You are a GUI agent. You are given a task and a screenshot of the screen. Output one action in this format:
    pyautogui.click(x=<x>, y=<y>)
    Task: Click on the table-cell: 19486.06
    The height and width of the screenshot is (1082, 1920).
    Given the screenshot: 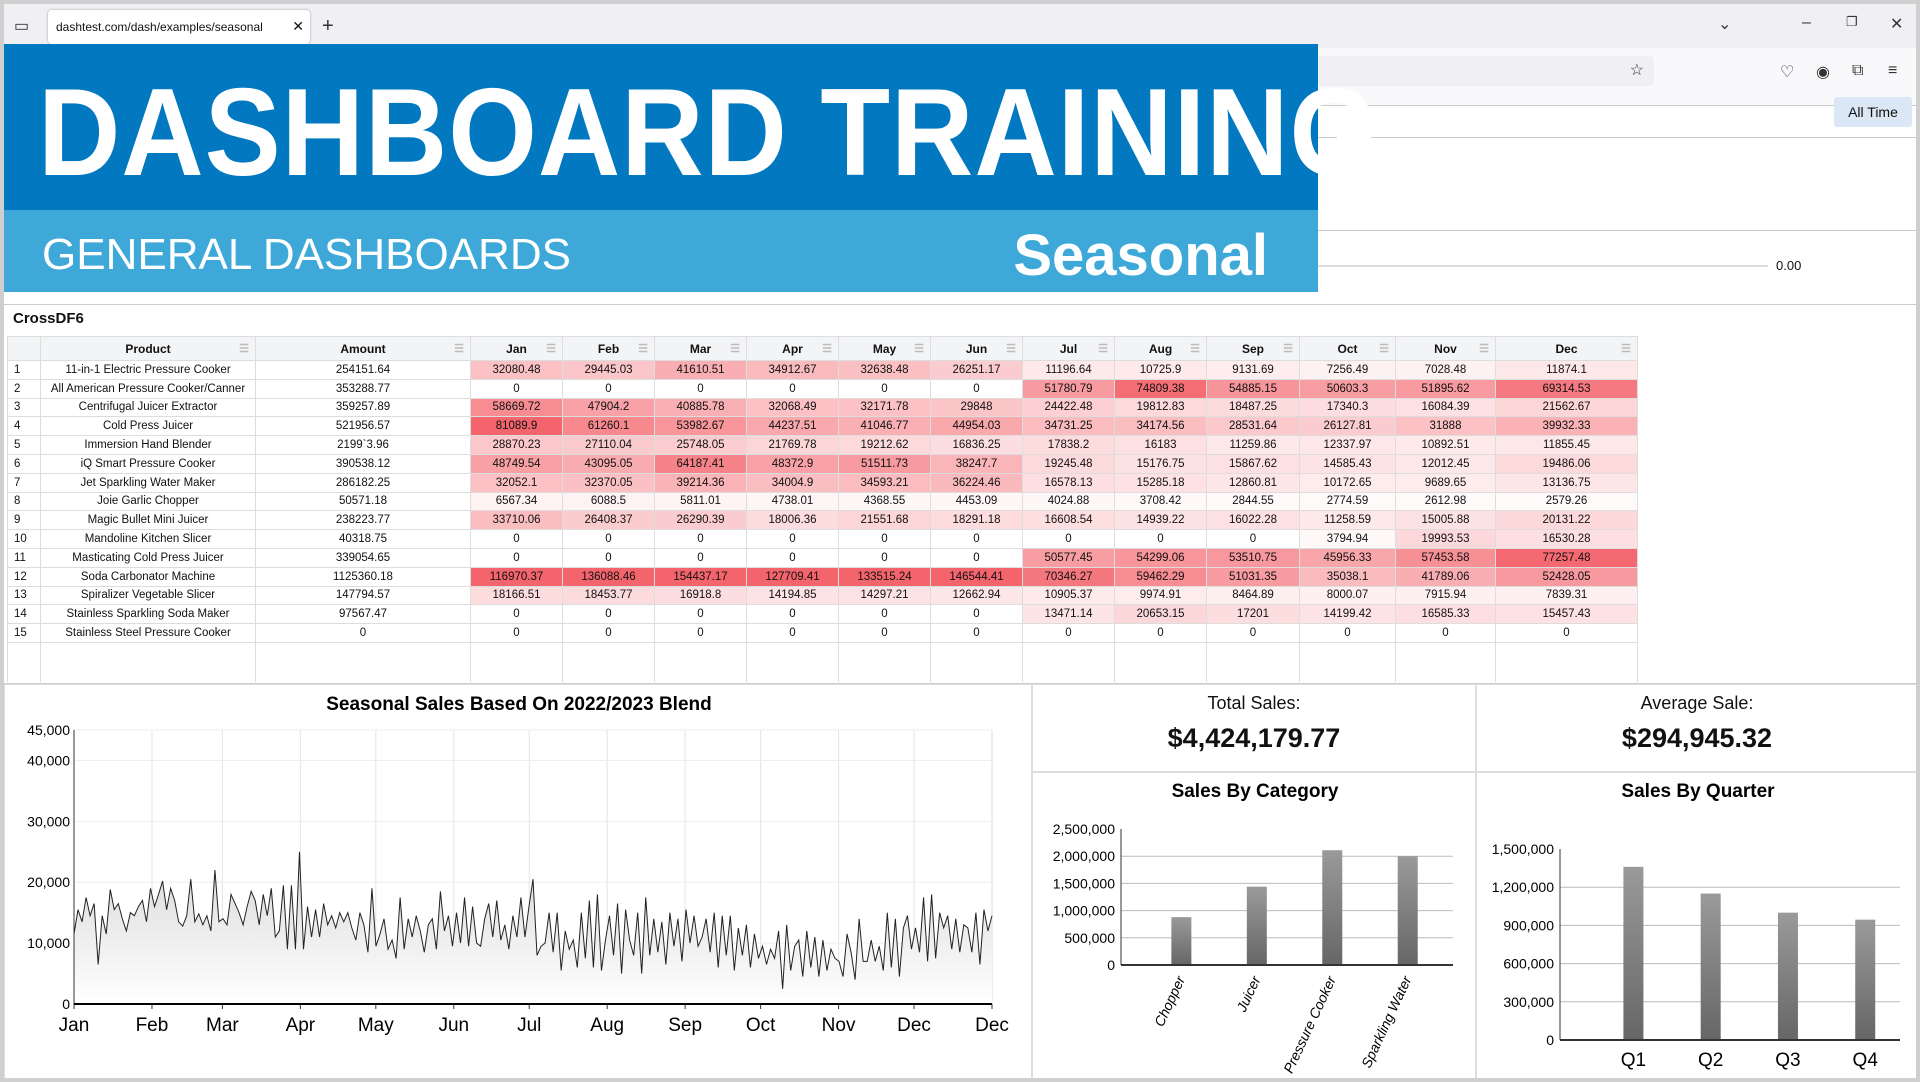 What is the action you would take?
    pyautogui.click(x=1566, y=463)
    